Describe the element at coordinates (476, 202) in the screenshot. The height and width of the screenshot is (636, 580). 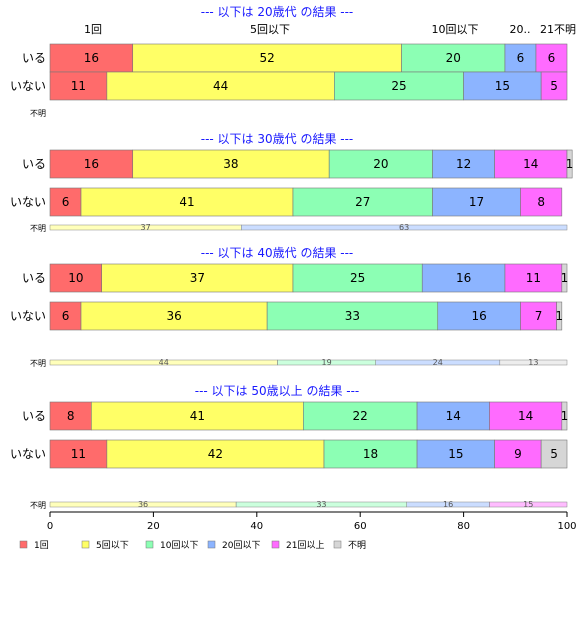
I see `segment-value-label: 17` at that location.